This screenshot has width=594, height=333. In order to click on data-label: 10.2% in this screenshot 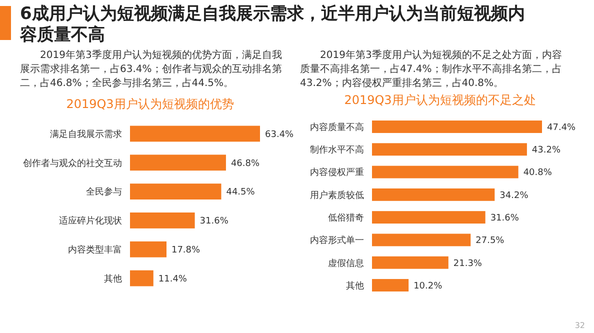, I will do `click(428, 286)`.